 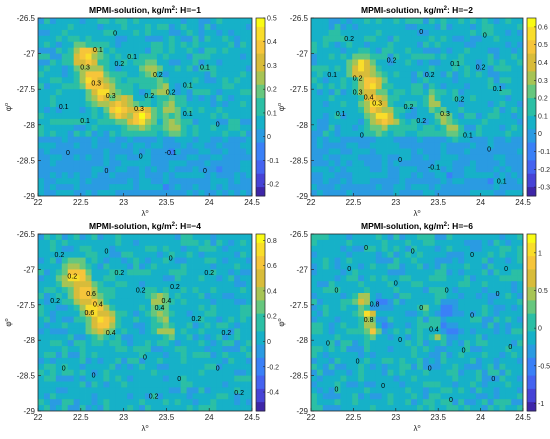 What do you see at coordinates (416, 213) in the screenshot?
I see `x-axis-label: λo` at bounding box center [416, 213].